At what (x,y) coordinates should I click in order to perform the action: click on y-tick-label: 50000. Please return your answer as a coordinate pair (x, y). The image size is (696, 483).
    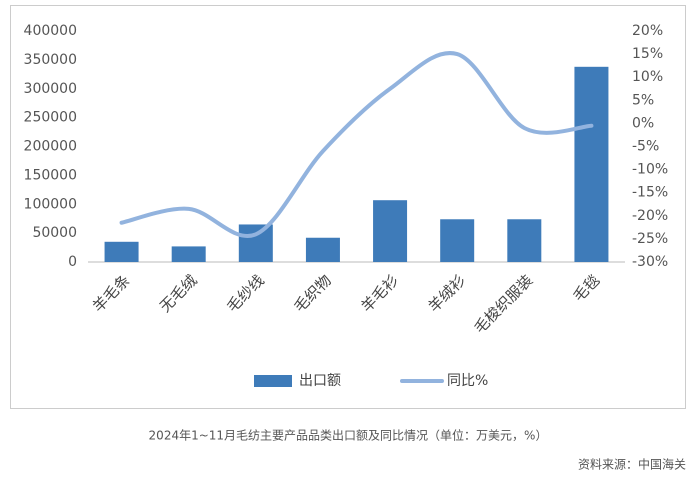
    Looking at the image, I should click on (54, 233).